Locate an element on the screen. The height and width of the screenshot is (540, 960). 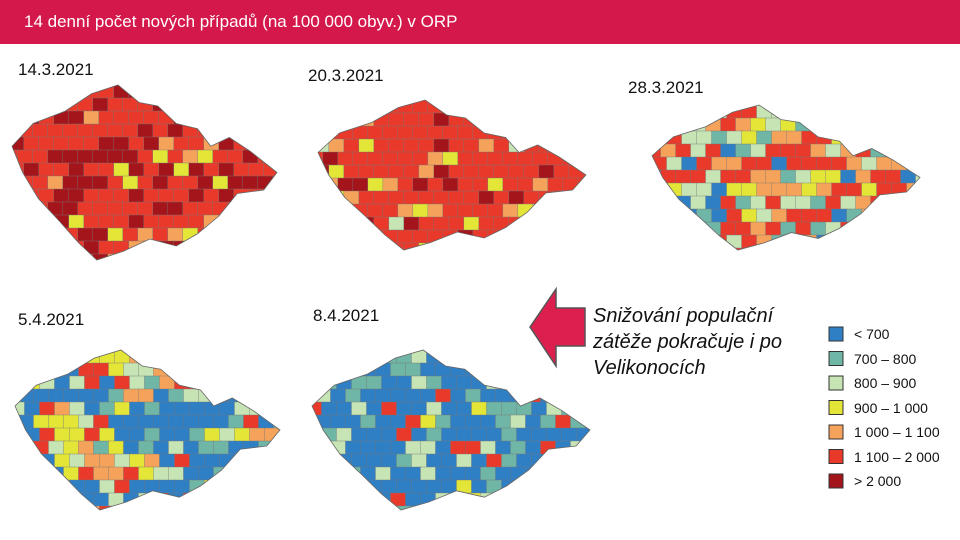
map is located at coordinates (786, 177).